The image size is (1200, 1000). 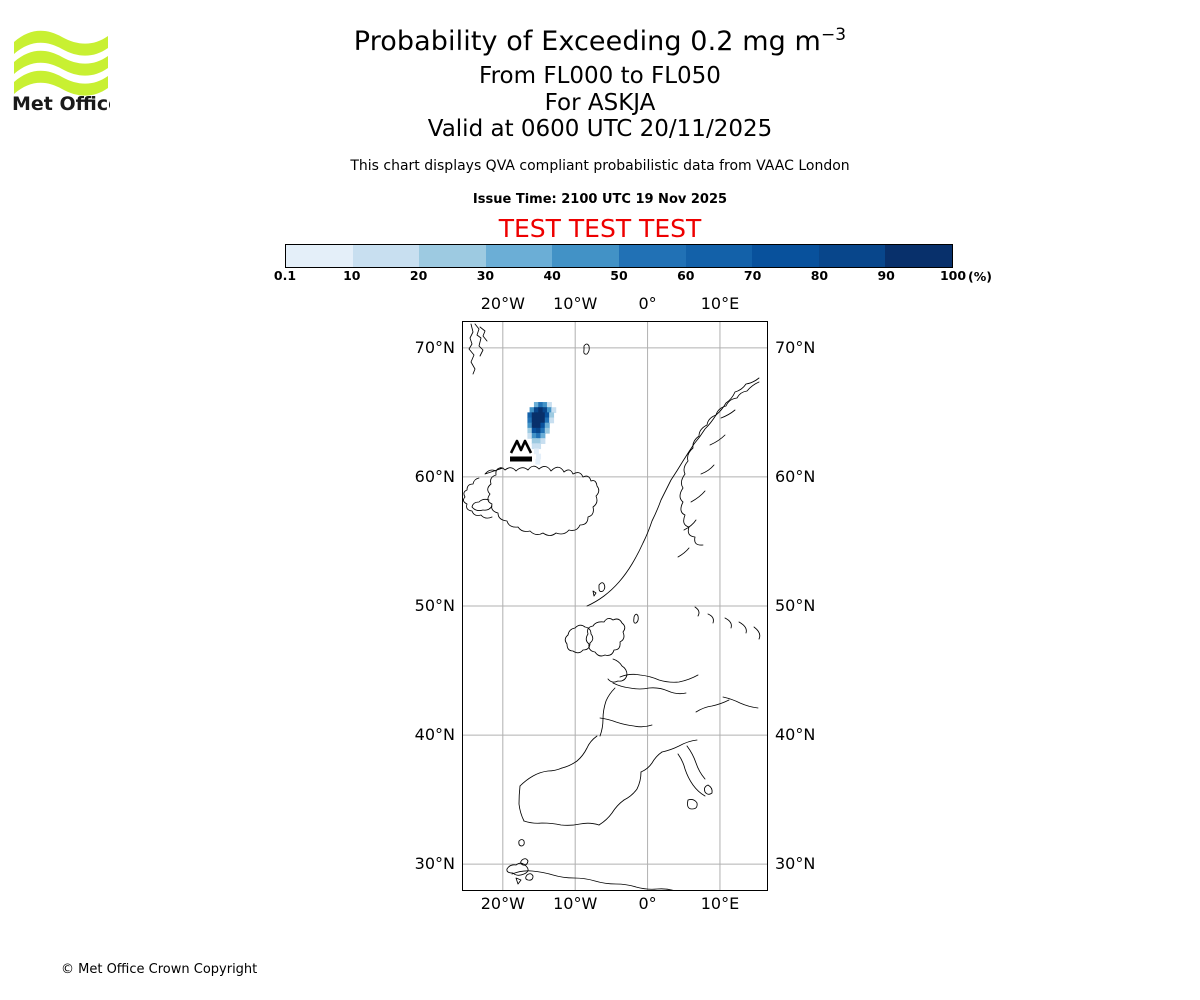 I want to click on page-title-text: Probability of Exceeding 0.2 mg m, so click(x=587, y=41).